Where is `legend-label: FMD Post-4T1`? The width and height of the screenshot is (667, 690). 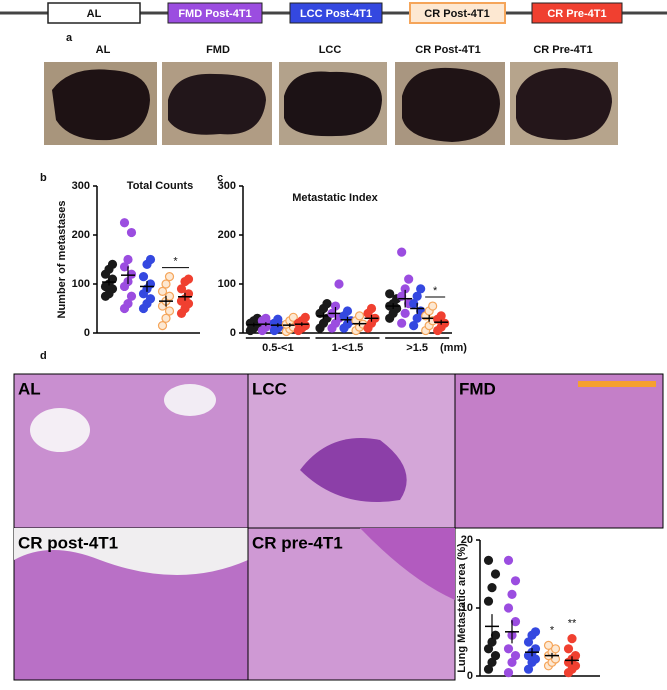 legend-label: FMD Post-4T1 is located at coordinates (214, 14).